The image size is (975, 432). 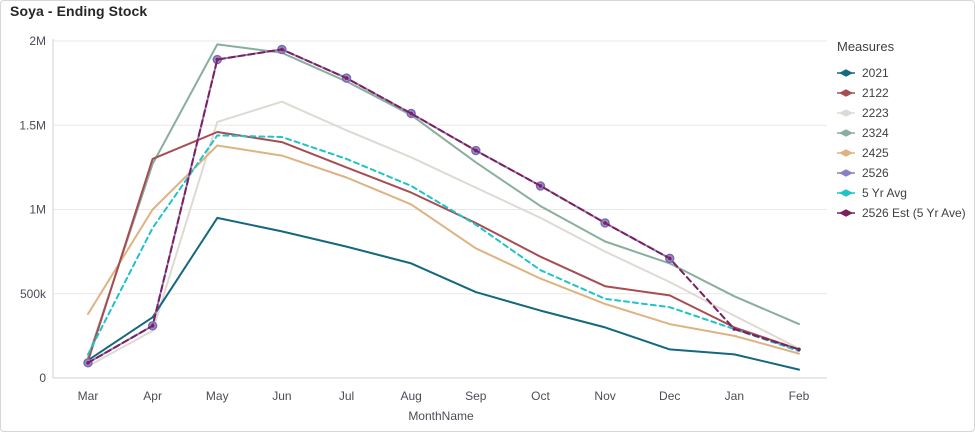 I want to click on x-tick-label: Apr, so click(x=152, y=396).